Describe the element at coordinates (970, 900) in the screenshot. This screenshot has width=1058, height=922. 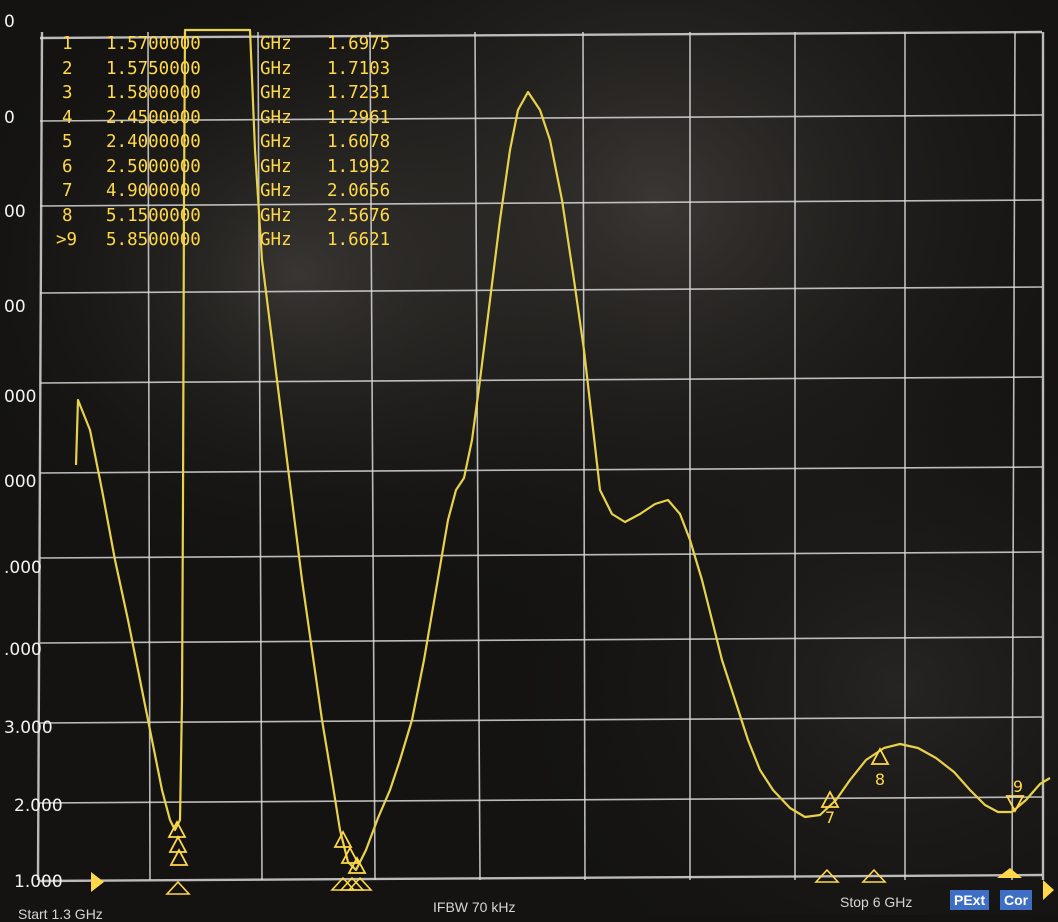
I see `port-extension-badge: PExt` at that location.